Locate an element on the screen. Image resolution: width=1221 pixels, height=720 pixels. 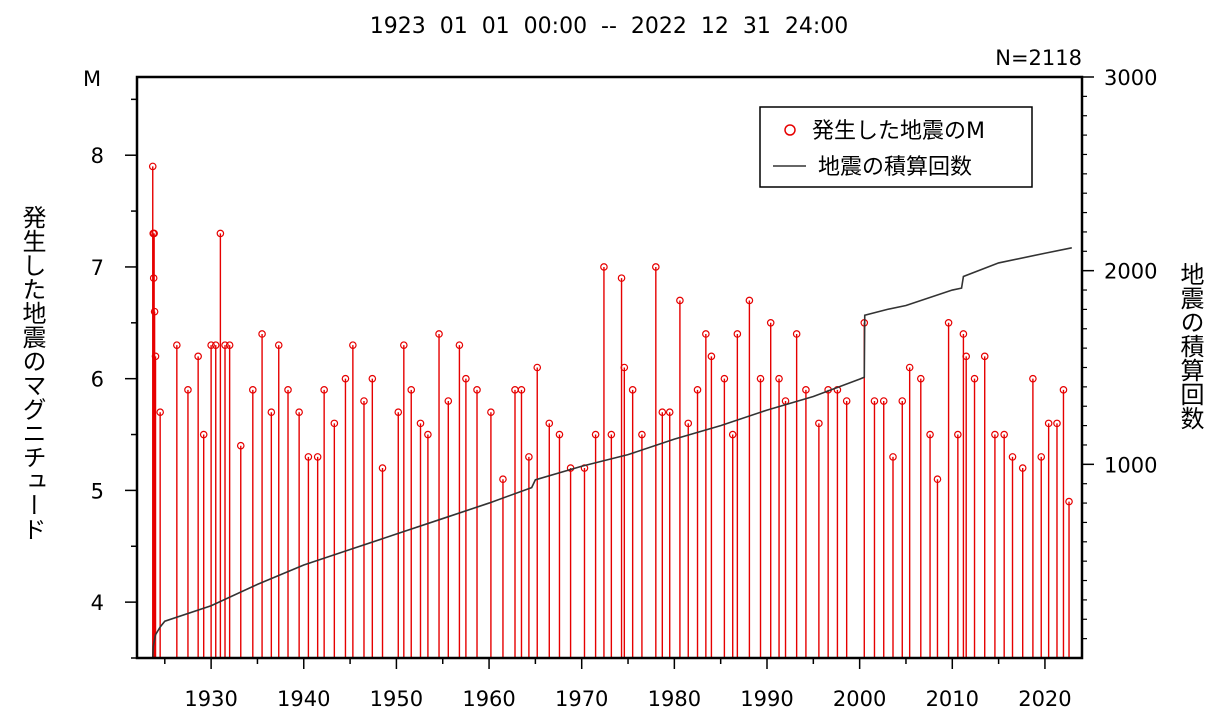
right-y-tick-label: 3000 is located at coordinates (1130, 78).